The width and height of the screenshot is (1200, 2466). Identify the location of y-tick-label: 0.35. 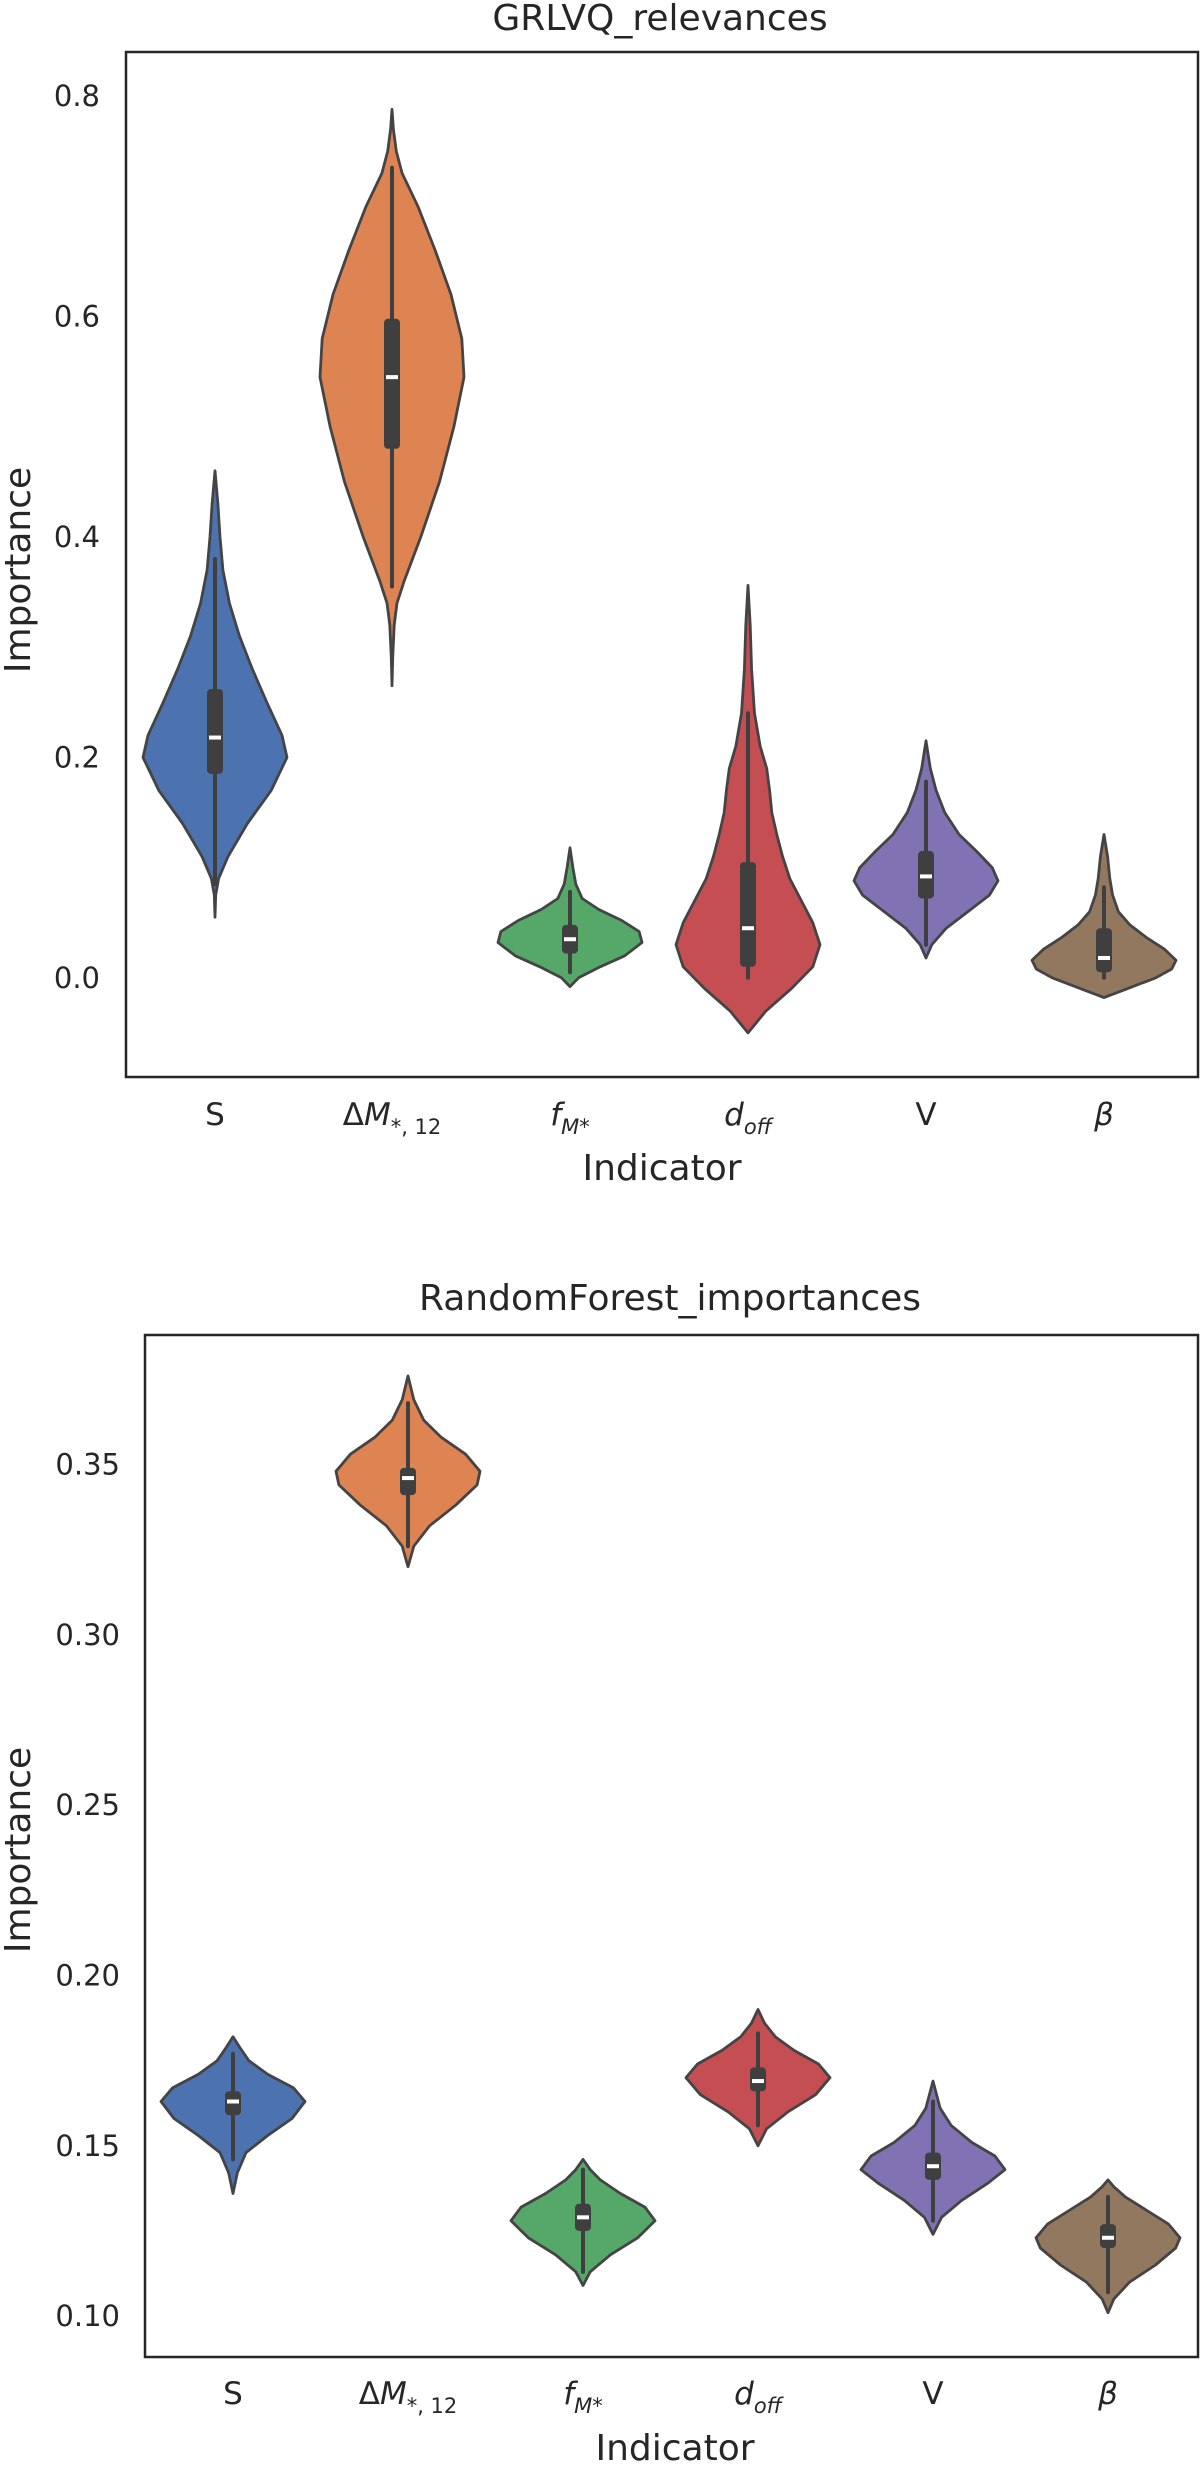
(87, 1464).